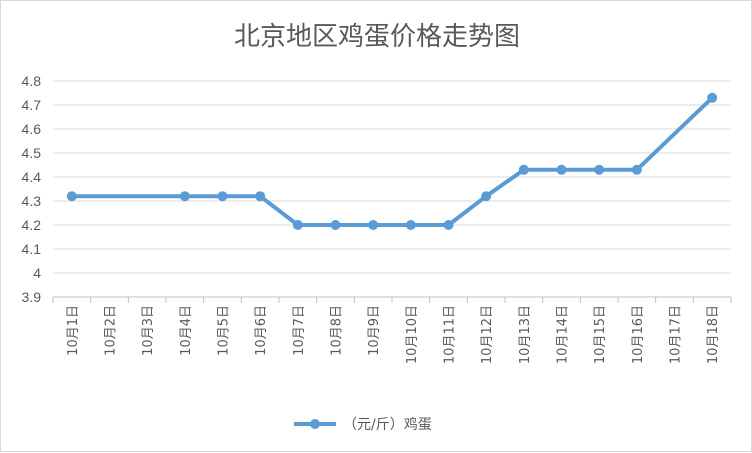 The width and height of the screenshot is (752, 453). I want to click on y-tick-label: 4.1, so click(32, 249).